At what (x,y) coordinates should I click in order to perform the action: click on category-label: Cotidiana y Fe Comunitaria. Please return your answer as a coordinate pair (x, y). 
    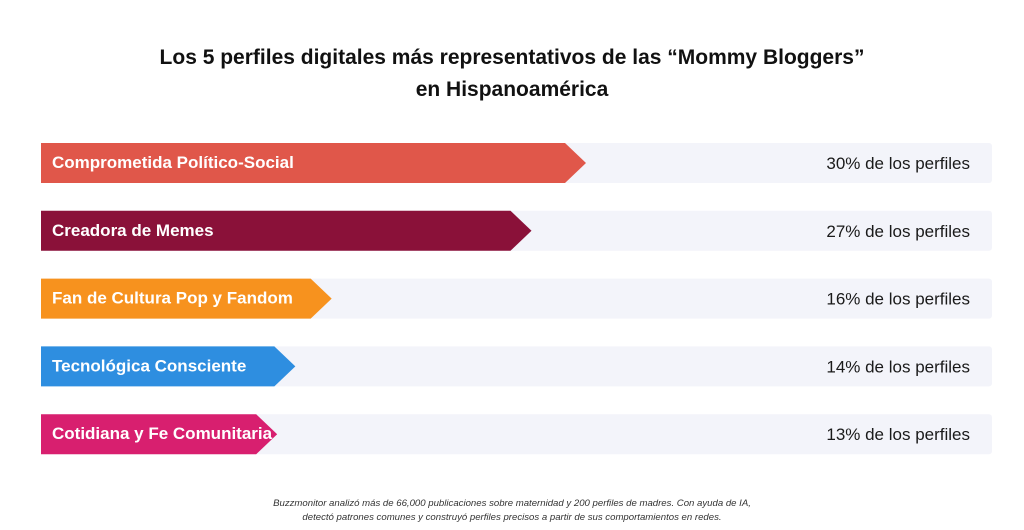
    Looking at the image, I should click on (162, 433).